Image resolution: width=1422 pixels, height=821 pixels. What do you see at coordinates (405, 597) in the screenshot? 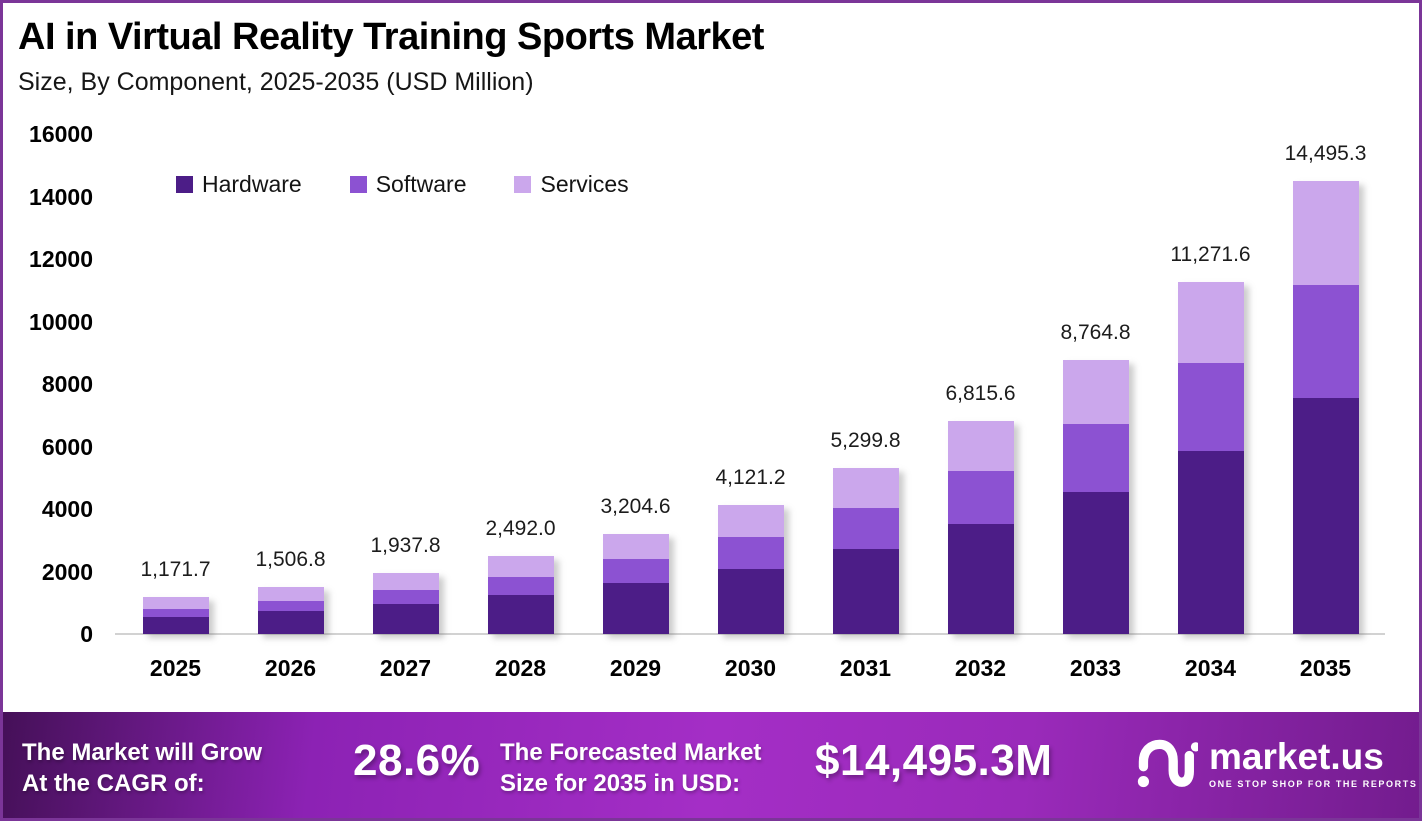
I see `bar-segment-software-2027` at bounding box center [405, 597].